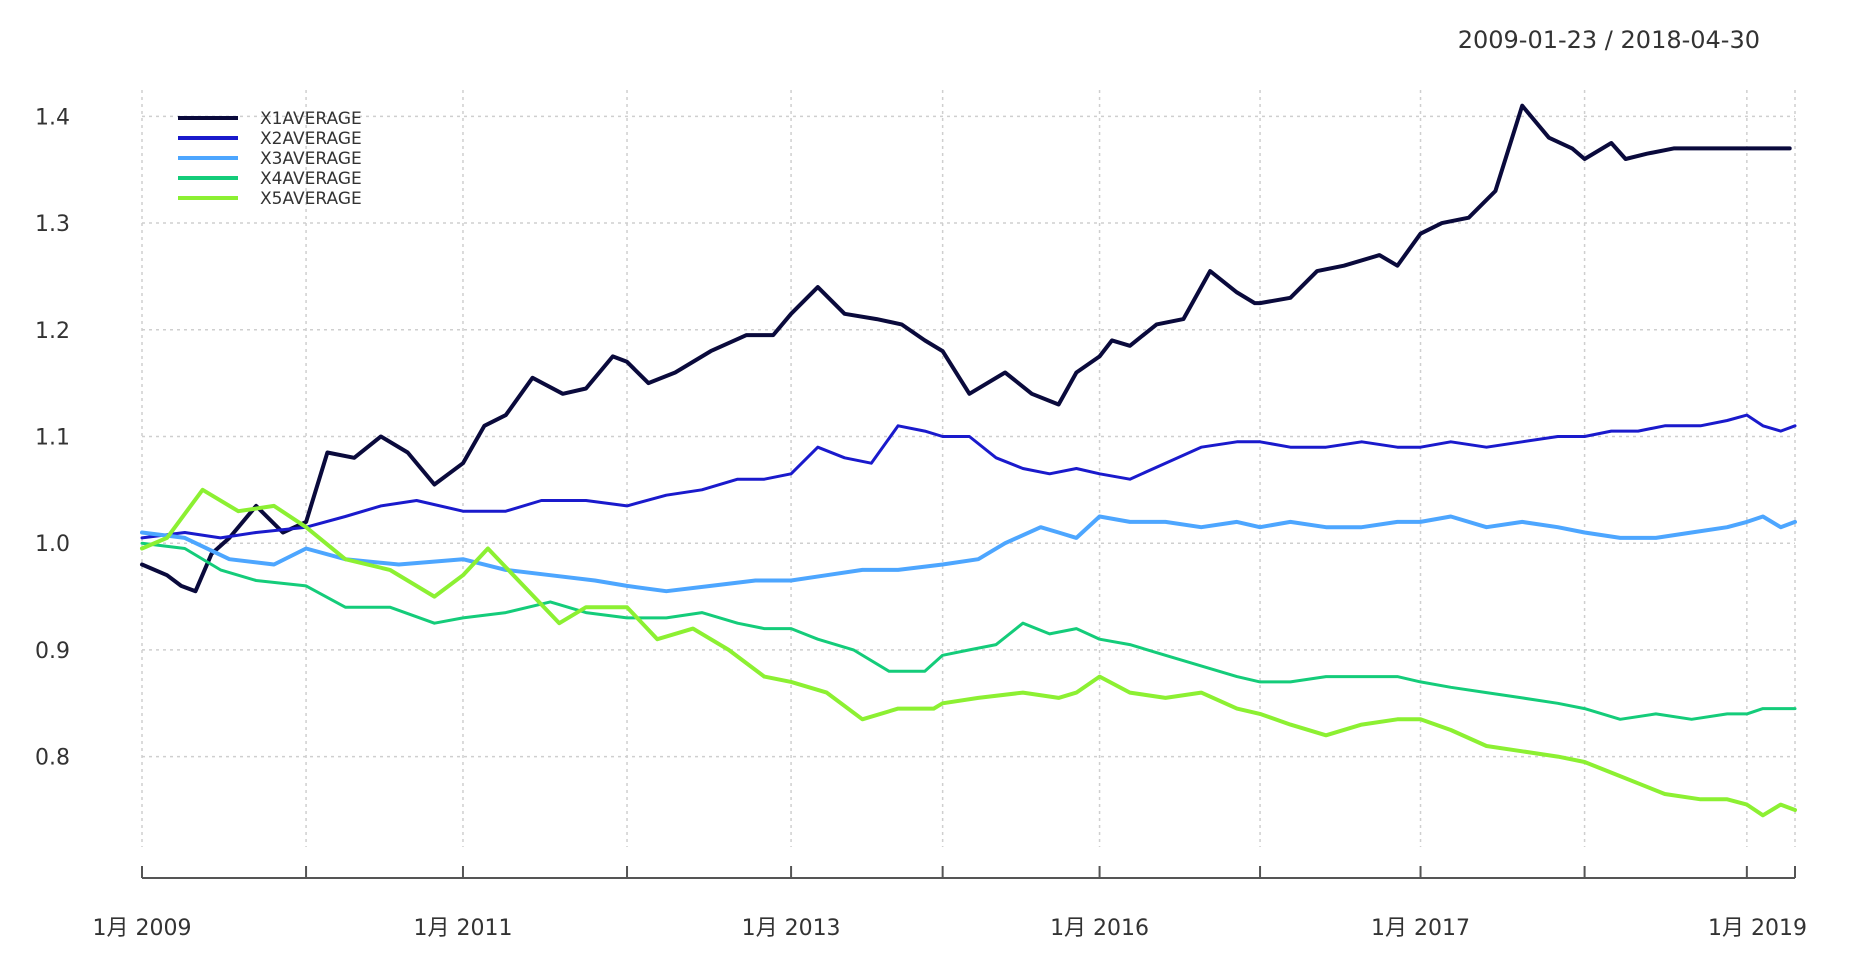 The width and height of the screenshot is (1851, 957). I want to click on x-tick-label: 1月 2013, so click(791, 928).